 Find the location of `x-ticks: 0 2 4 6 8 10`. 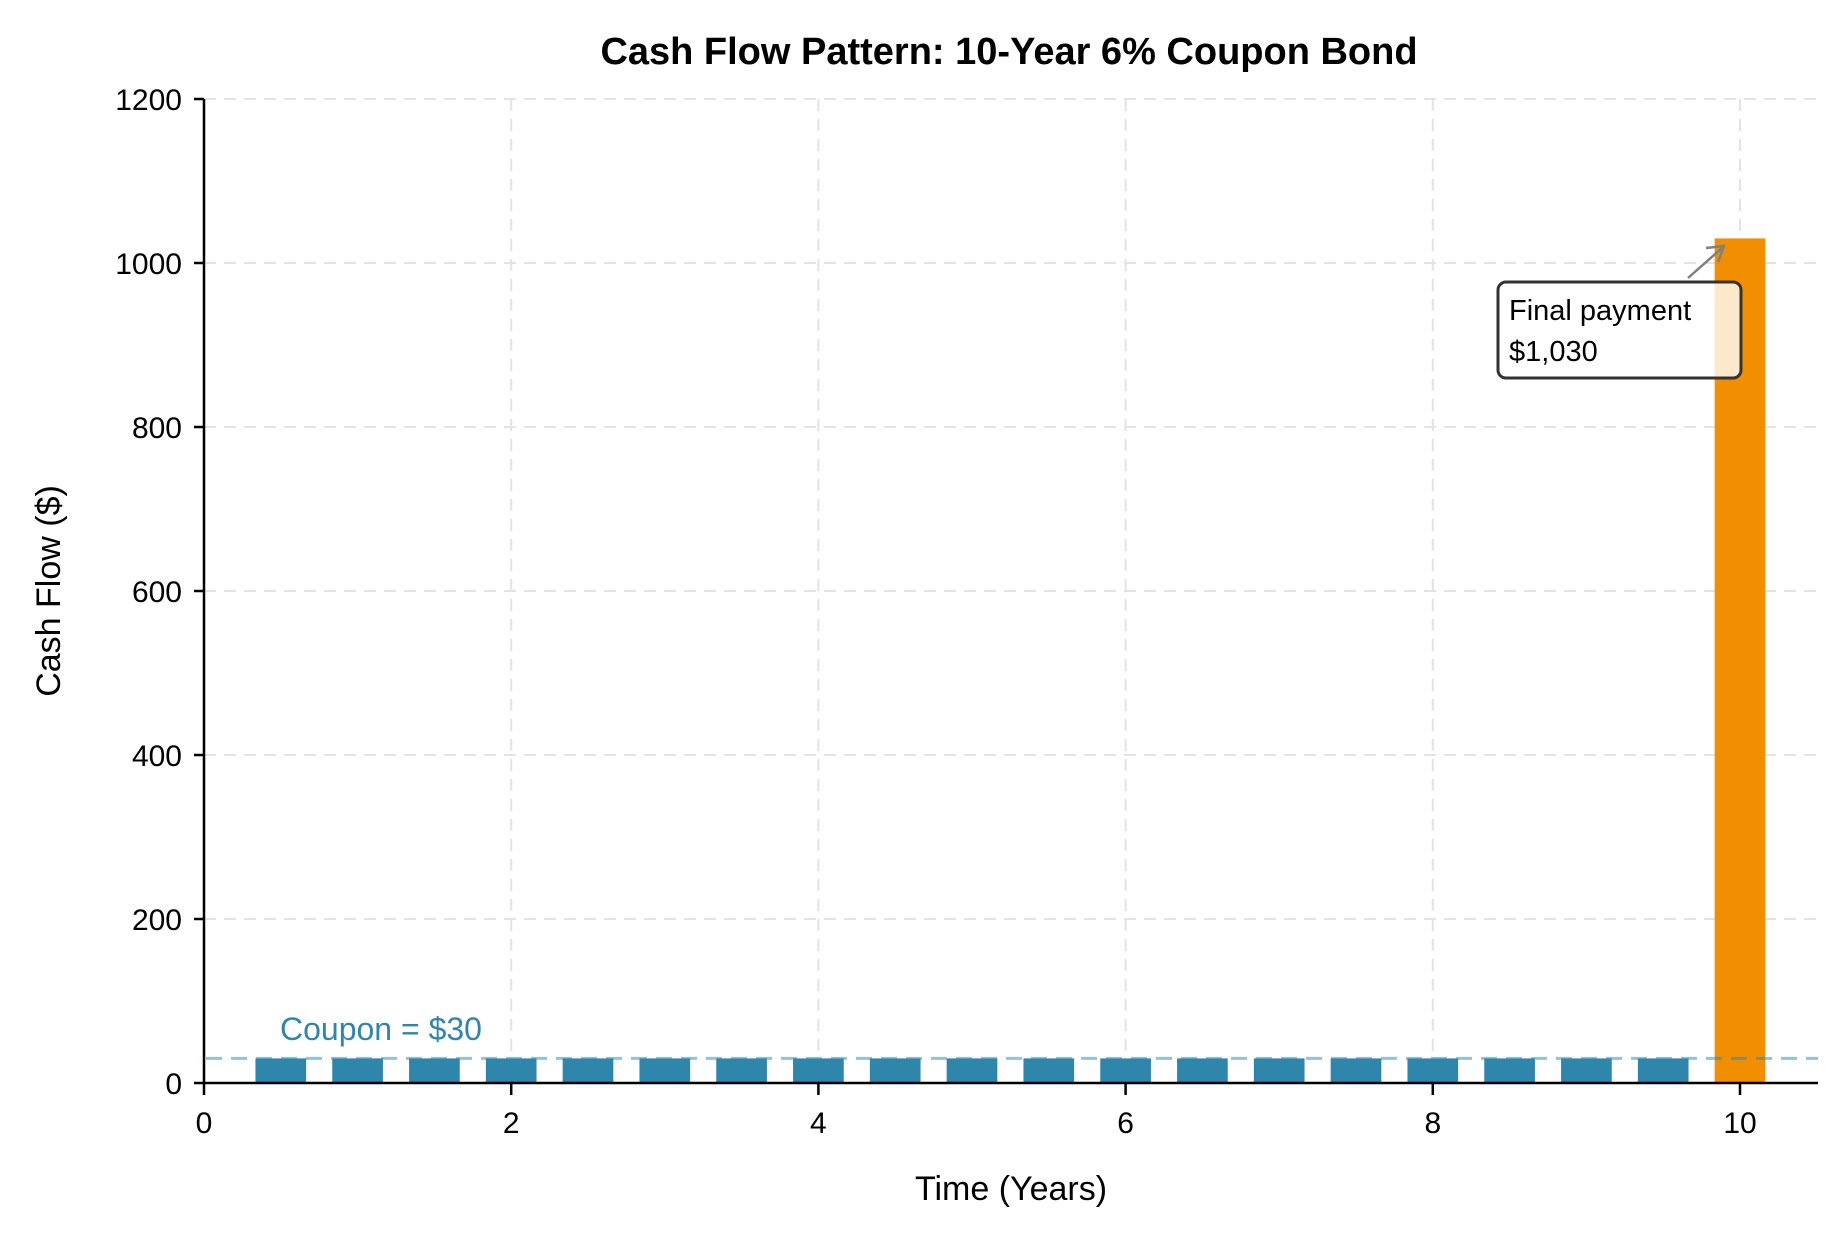

x-ticks: 0 2 4 6 8 10 is located at coordinates (976, 1111).